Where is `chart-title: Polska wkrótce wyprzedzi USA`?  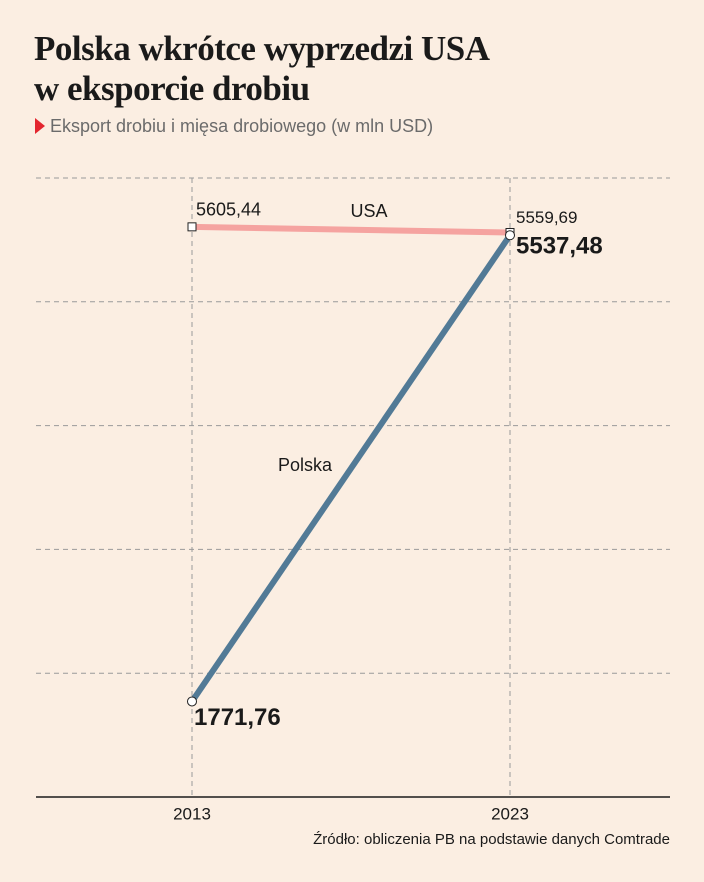 chart-title: Polska wkrótce wyprzedzi USA is located at coordinates (262, 48).